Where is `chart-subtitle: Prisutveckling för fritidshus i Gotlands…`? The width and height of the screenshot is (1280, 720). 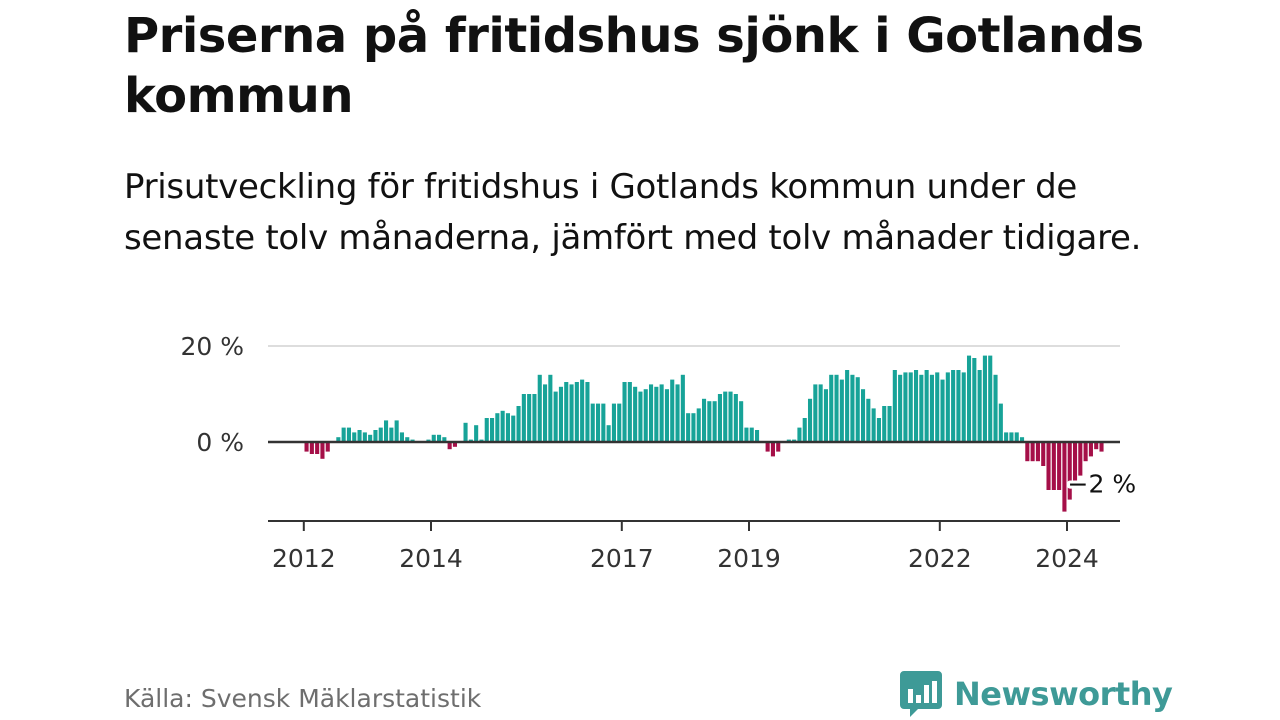 chart-subtitle: Prisutveckling för fritidshus i Gotlands… is located at coordinates (633, 212).